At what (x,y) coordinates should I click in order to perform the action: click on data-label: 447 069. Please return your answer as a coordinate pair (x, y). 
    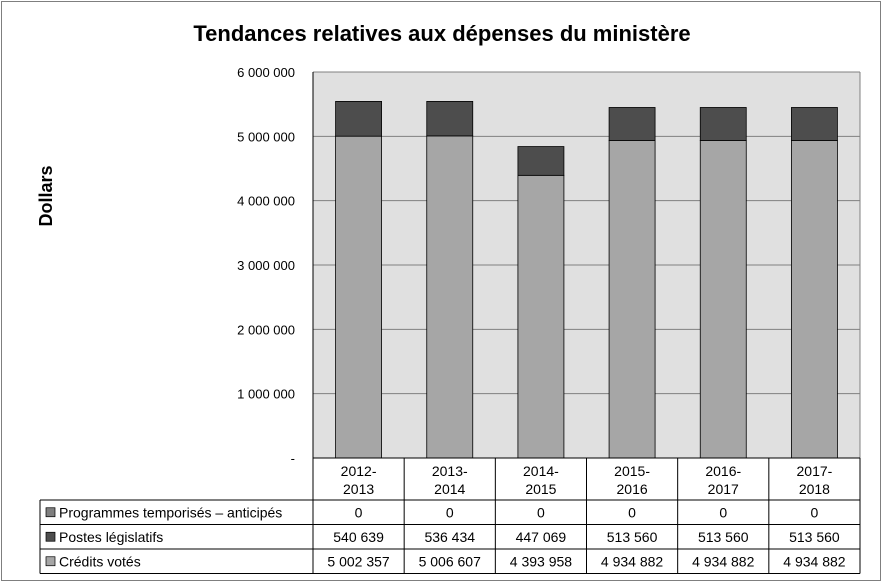
    Looking at the image, I should click on (541, 537).